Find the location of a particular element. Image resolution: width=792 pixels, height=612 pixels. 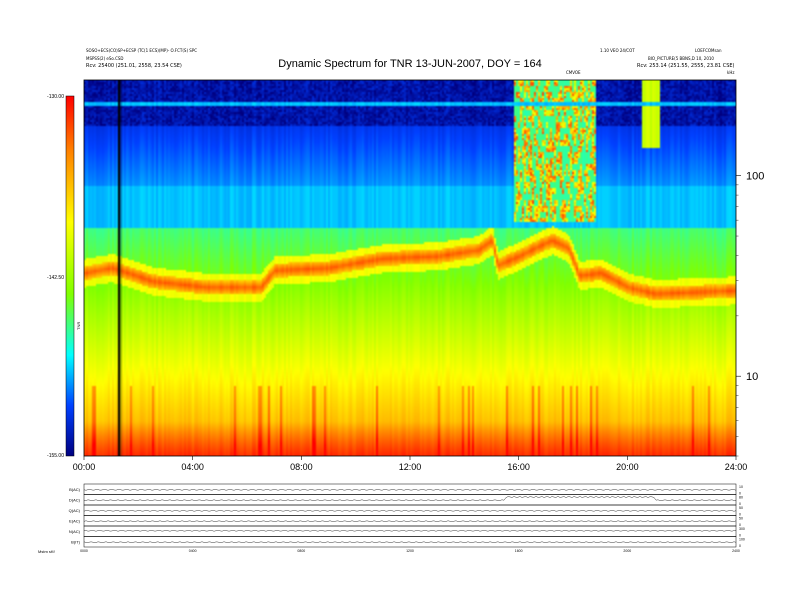

x-tick-label: 16:00 is located at coordinates (518, 467).